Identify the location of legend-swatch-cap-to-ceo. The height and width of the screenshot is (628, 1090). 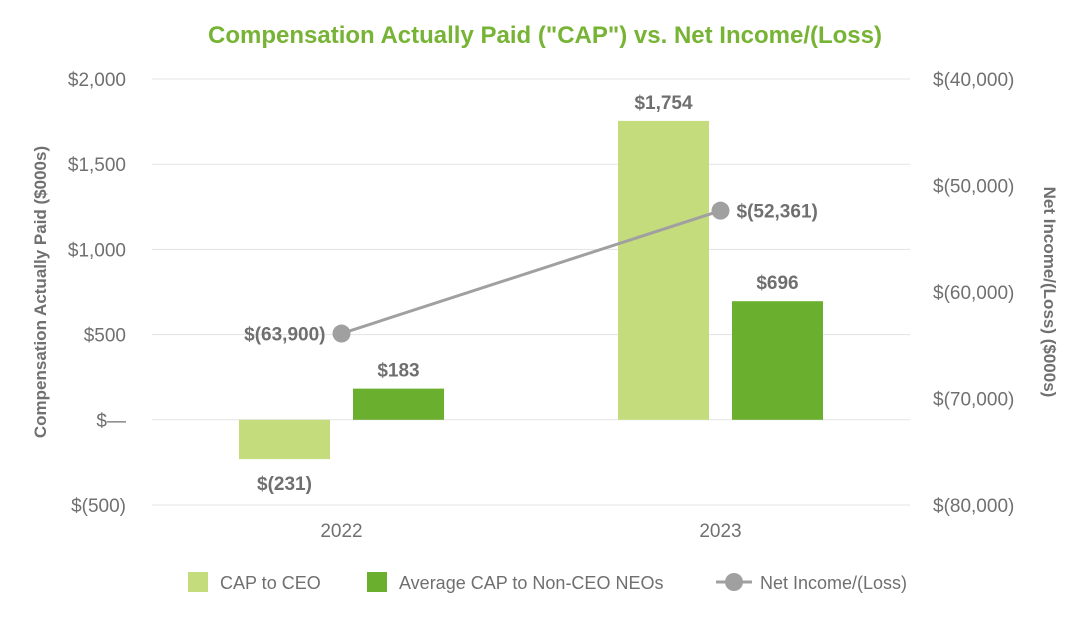
(198, 582).